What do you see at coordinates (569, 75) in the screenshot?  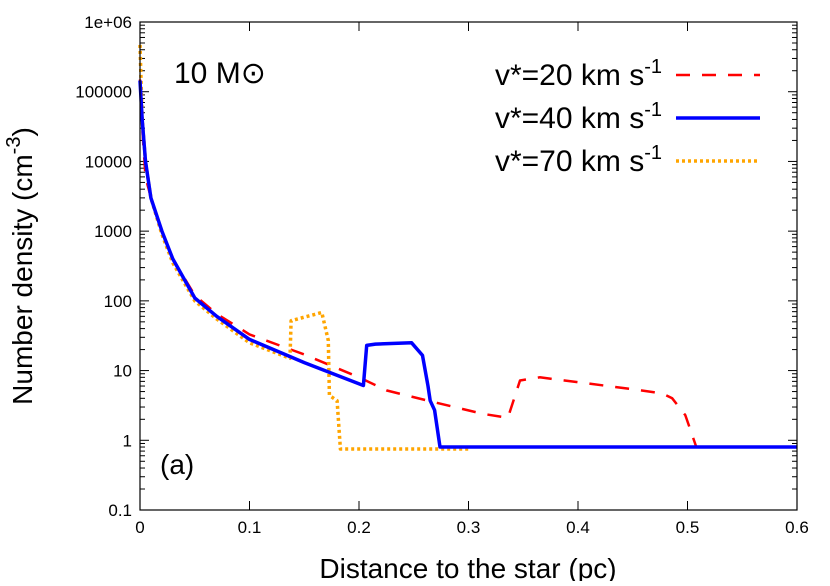 I see `legend-label-main: v*=20 km s` at bounding box center [569, 75].